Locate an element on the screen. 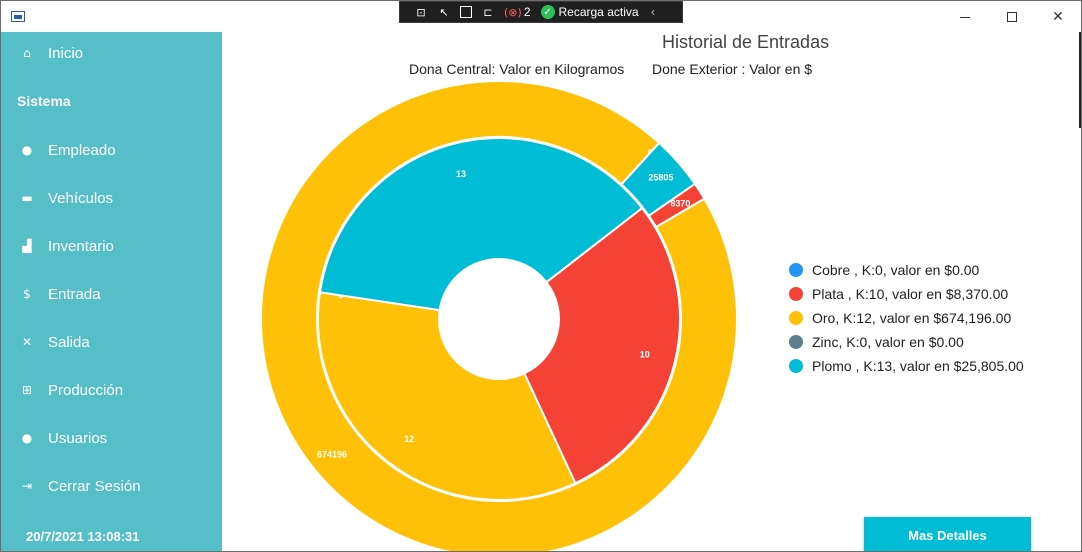  legend-item: Plata , K:10, valor en $8,370.00 is located at coordinates (906, 294).